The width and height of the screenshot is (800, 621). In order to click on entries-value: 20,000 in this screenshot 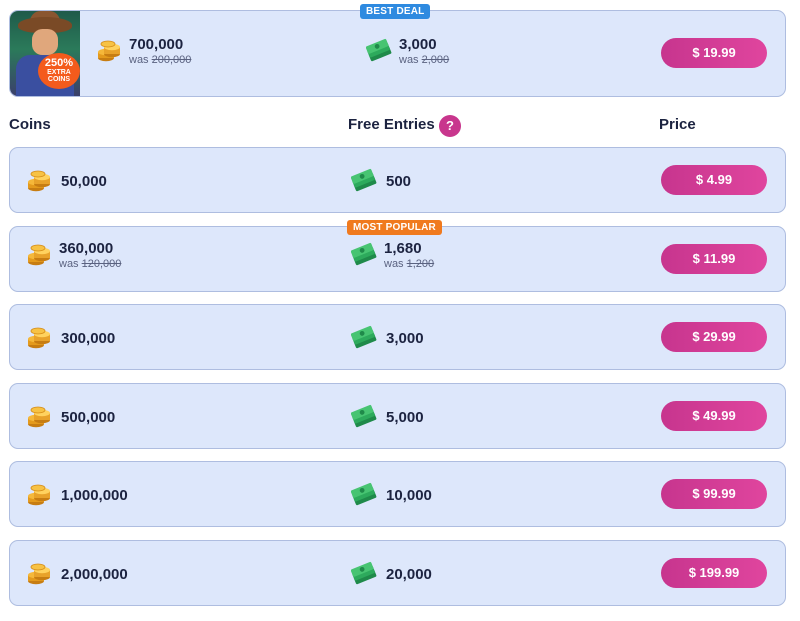, I will do `click(409, 574)`.